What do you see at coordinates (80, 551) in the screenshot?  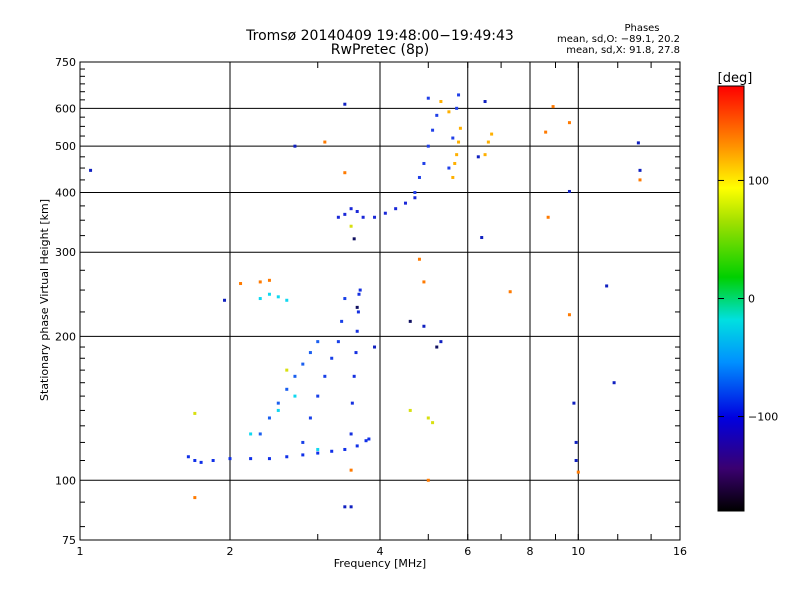 I see `x-tick-label: 1` at bounding box center [80, 551].